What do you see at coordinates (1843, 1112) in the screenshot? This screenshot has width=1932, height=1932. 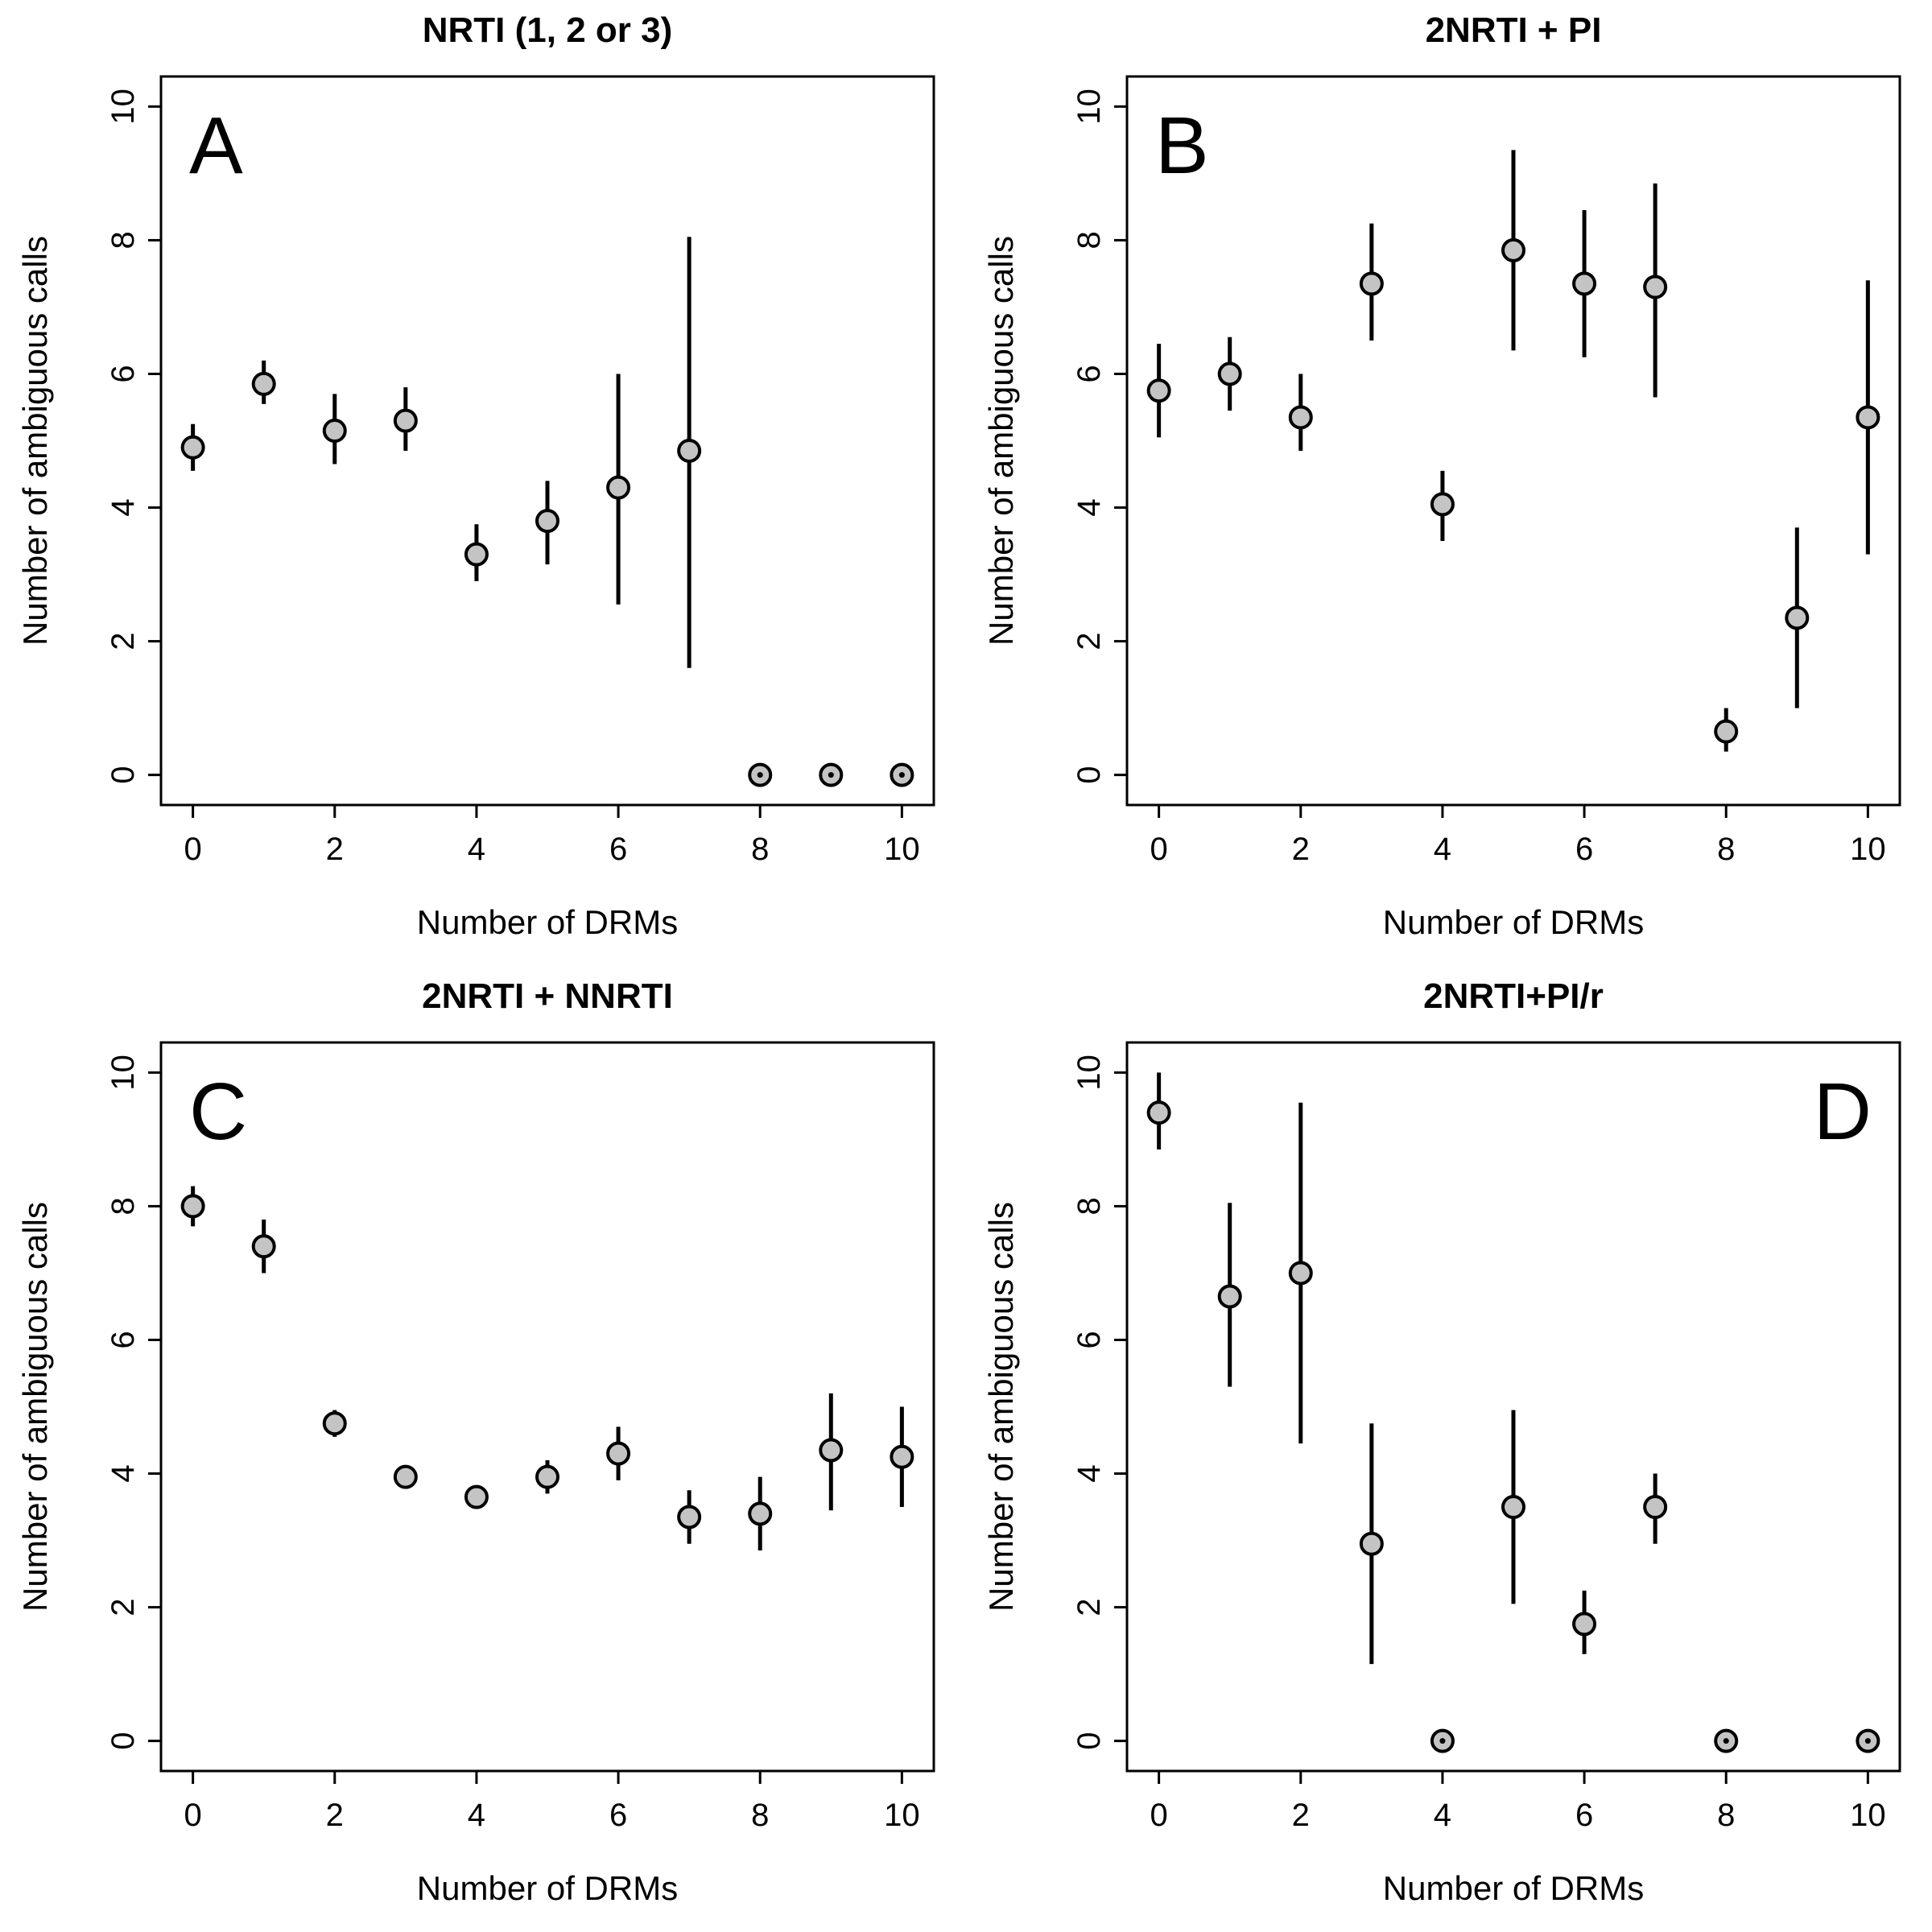 I see `panel-letter: D` at bounding box center [1843, 1112].